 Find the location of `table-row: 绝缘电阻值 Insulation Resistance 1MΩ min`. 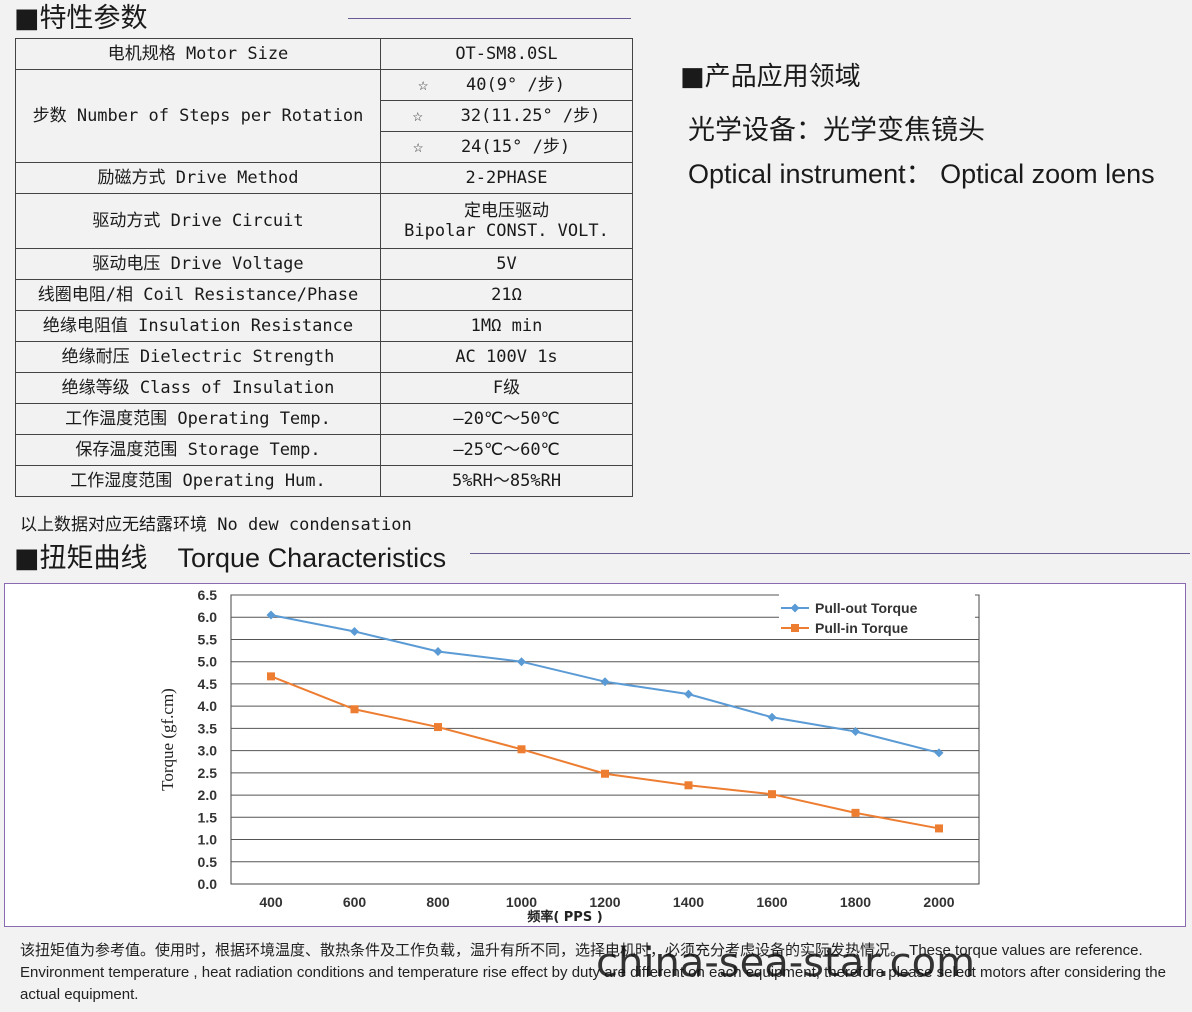

table-row: 绝缘电阻值 Insulation Resistance 1MΩ min is located at coordinates (324, 326).